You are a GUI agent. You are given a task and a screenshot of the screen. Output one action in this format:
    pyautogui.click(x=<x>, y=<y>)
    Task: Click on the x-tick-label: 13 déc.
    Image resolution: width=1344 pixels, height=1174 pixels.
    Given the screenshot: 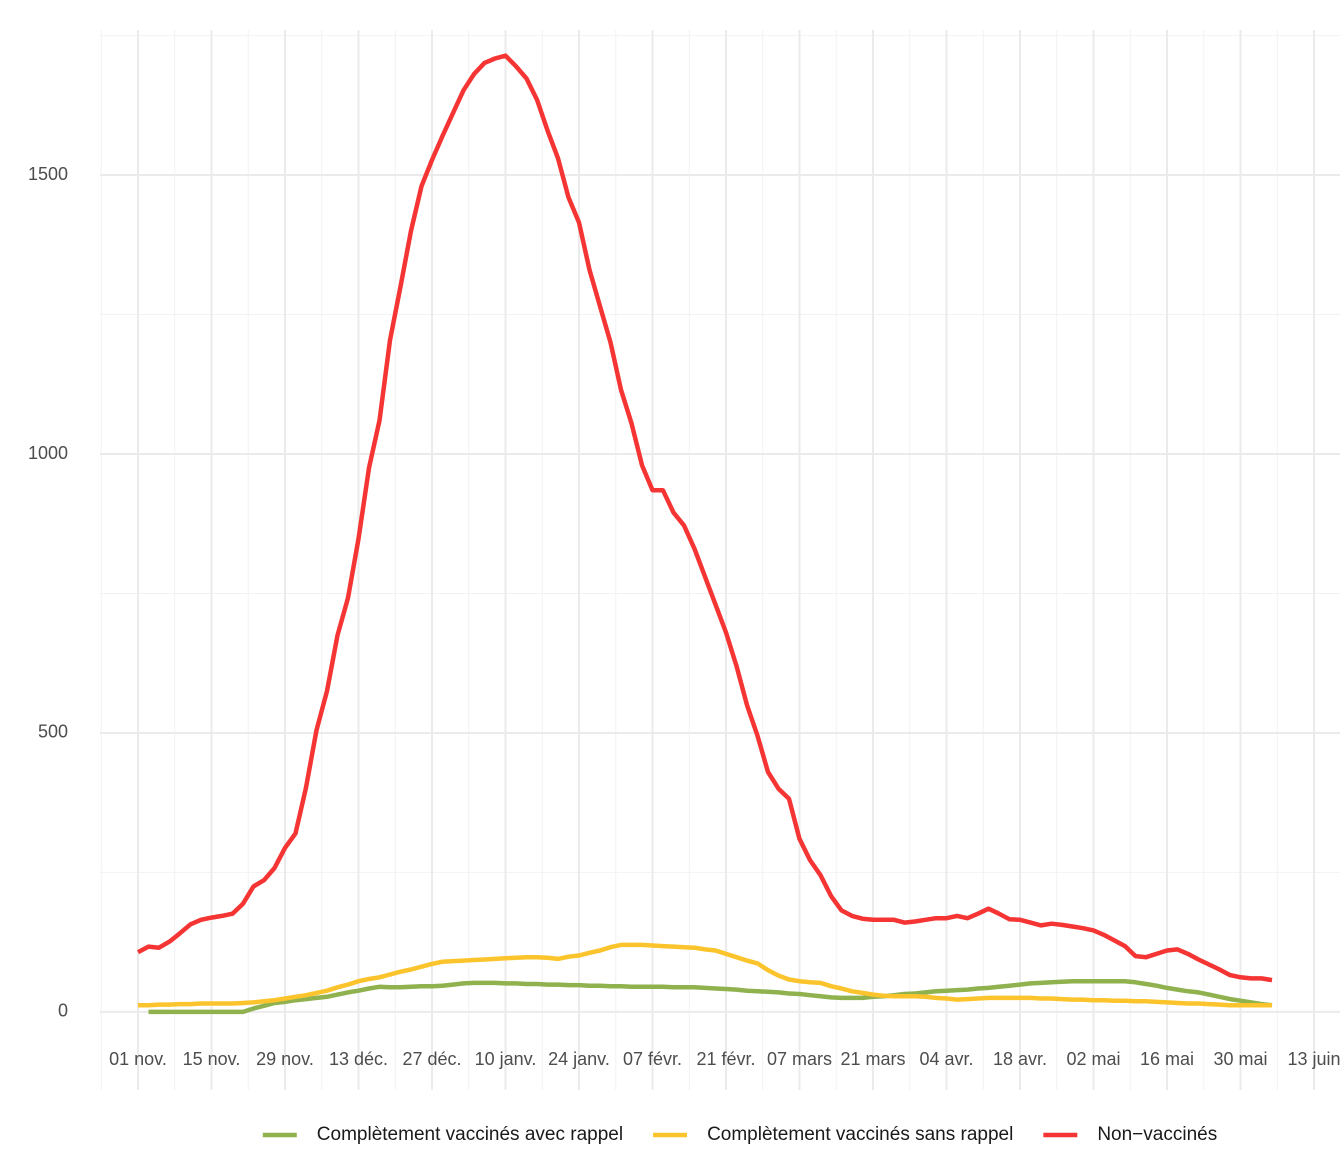 What is the action you would take?
    pyautogui.click(x=358, y=1059)
    